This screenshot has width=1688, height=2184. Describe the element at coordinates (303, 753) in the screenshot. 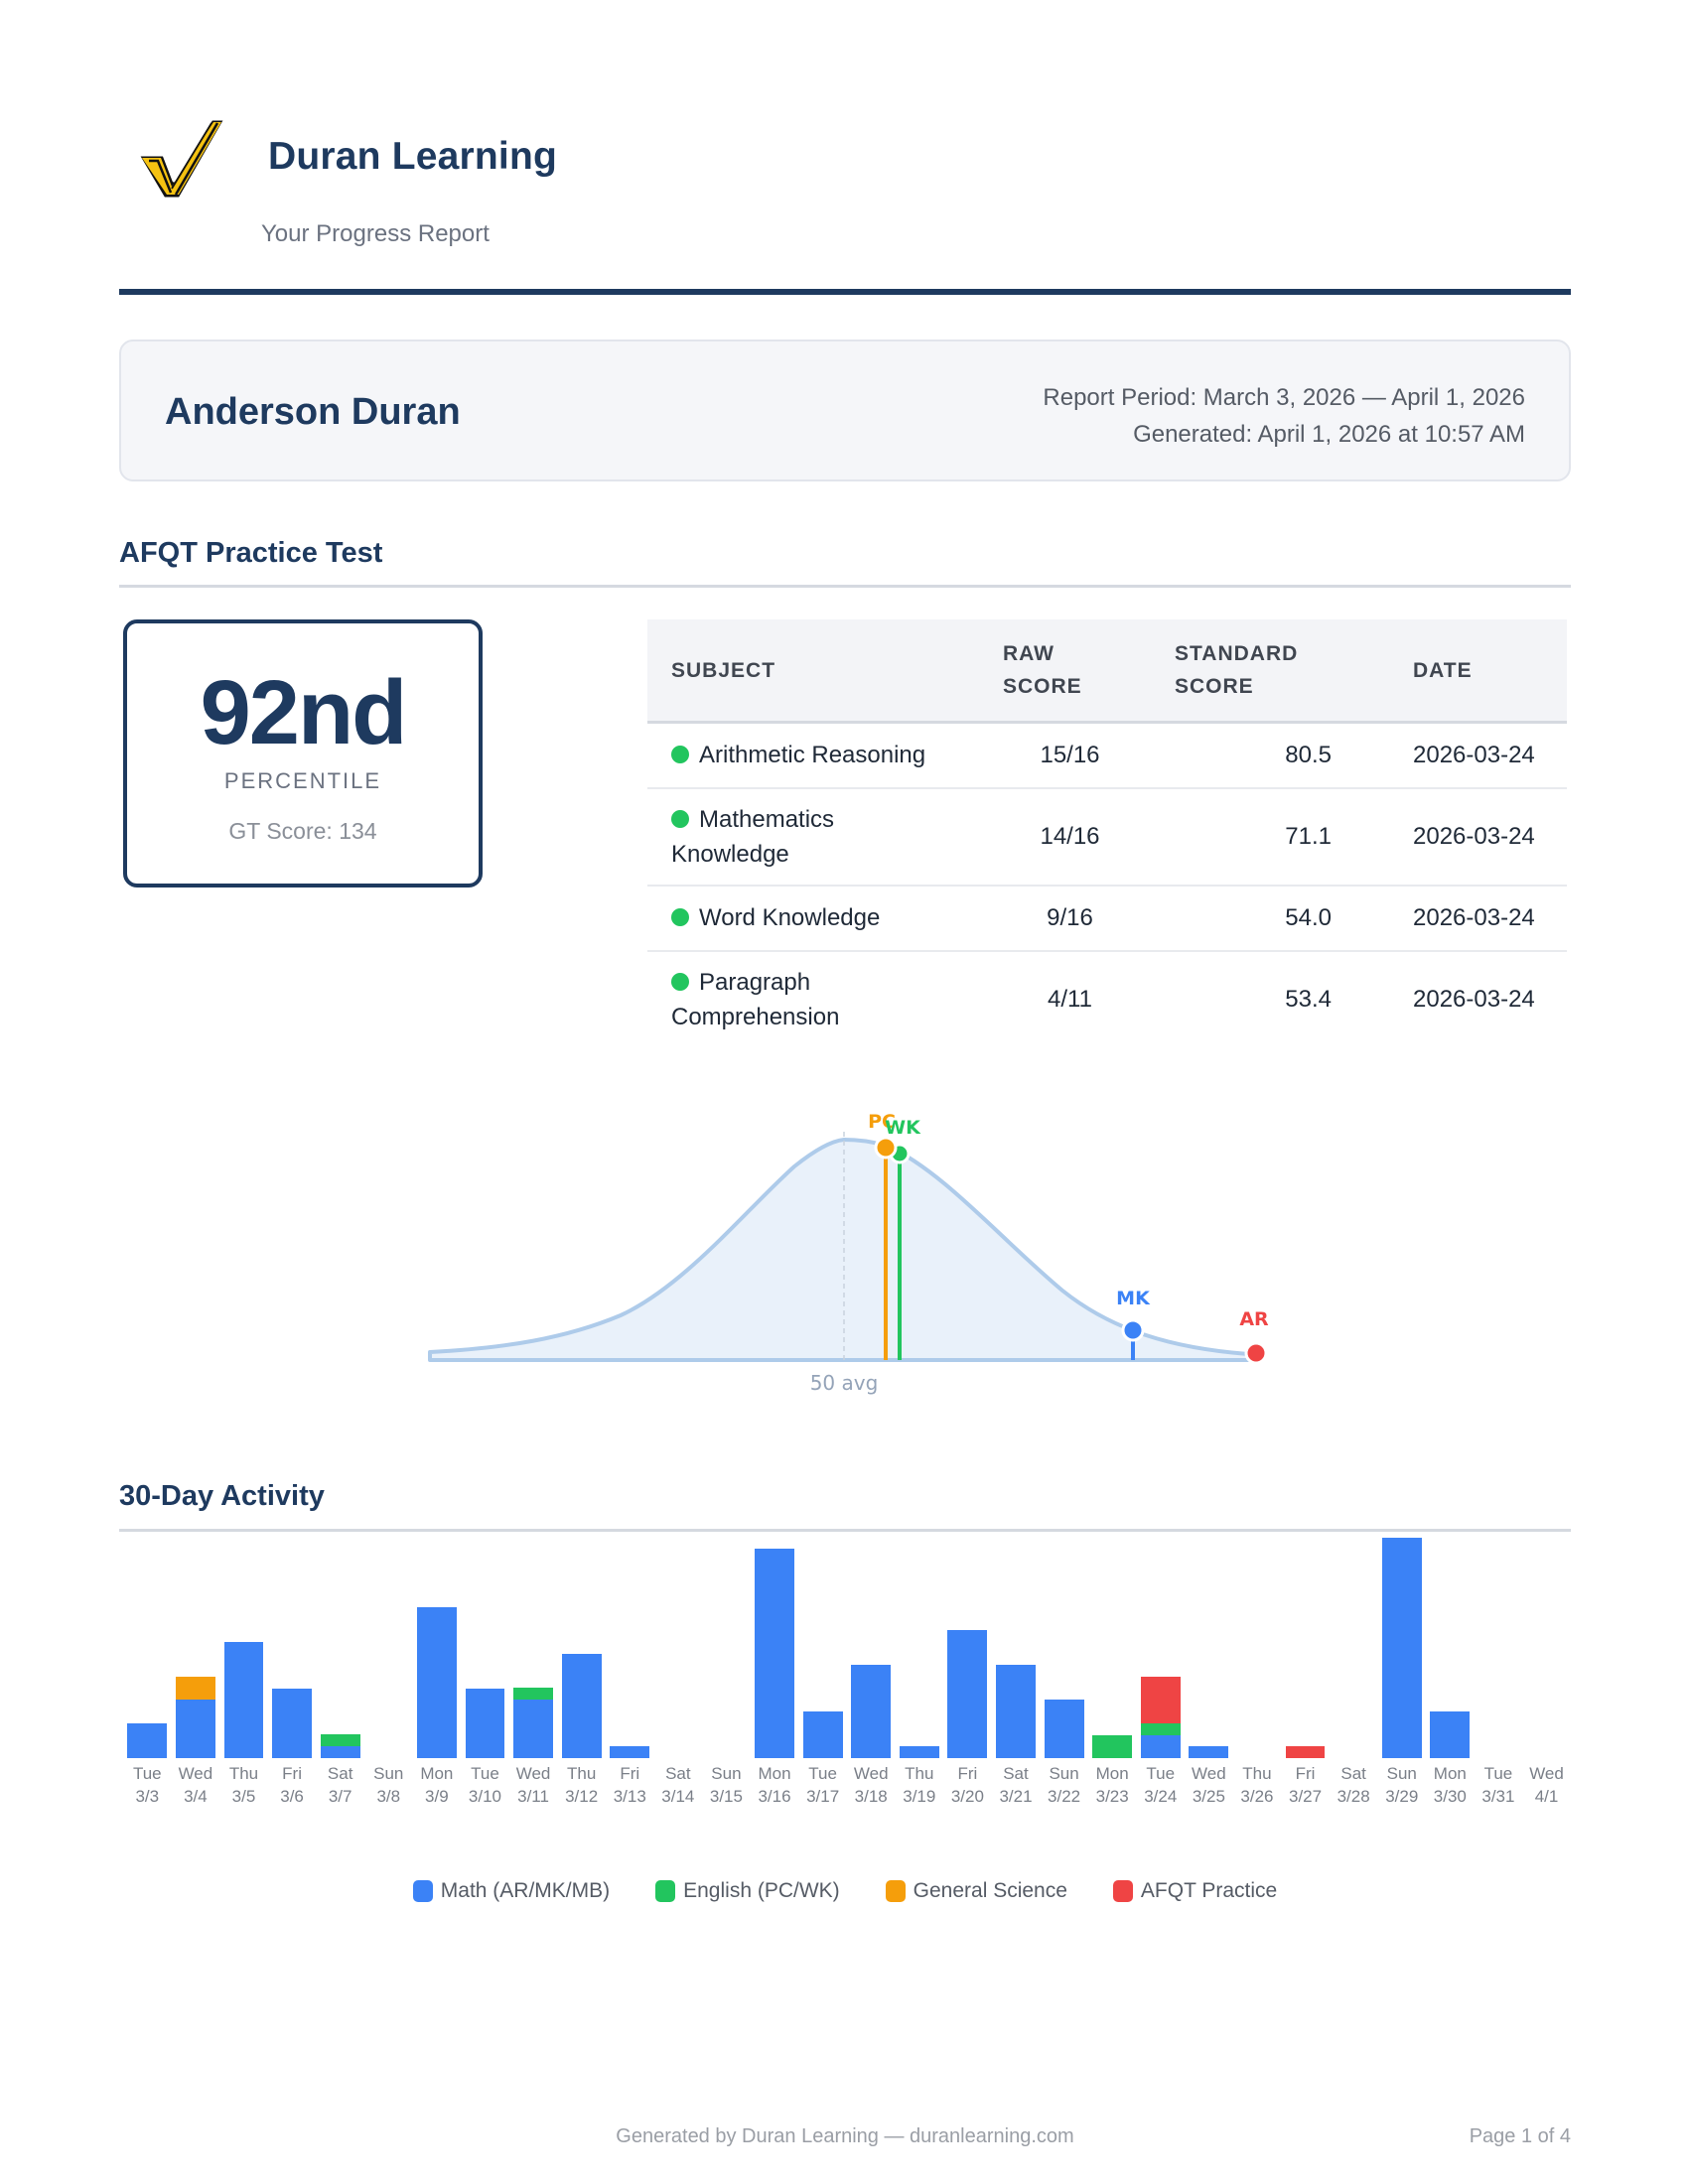

I see `percentile-score-card: 92nd PERCENTILE GT Score: 134` at that location.